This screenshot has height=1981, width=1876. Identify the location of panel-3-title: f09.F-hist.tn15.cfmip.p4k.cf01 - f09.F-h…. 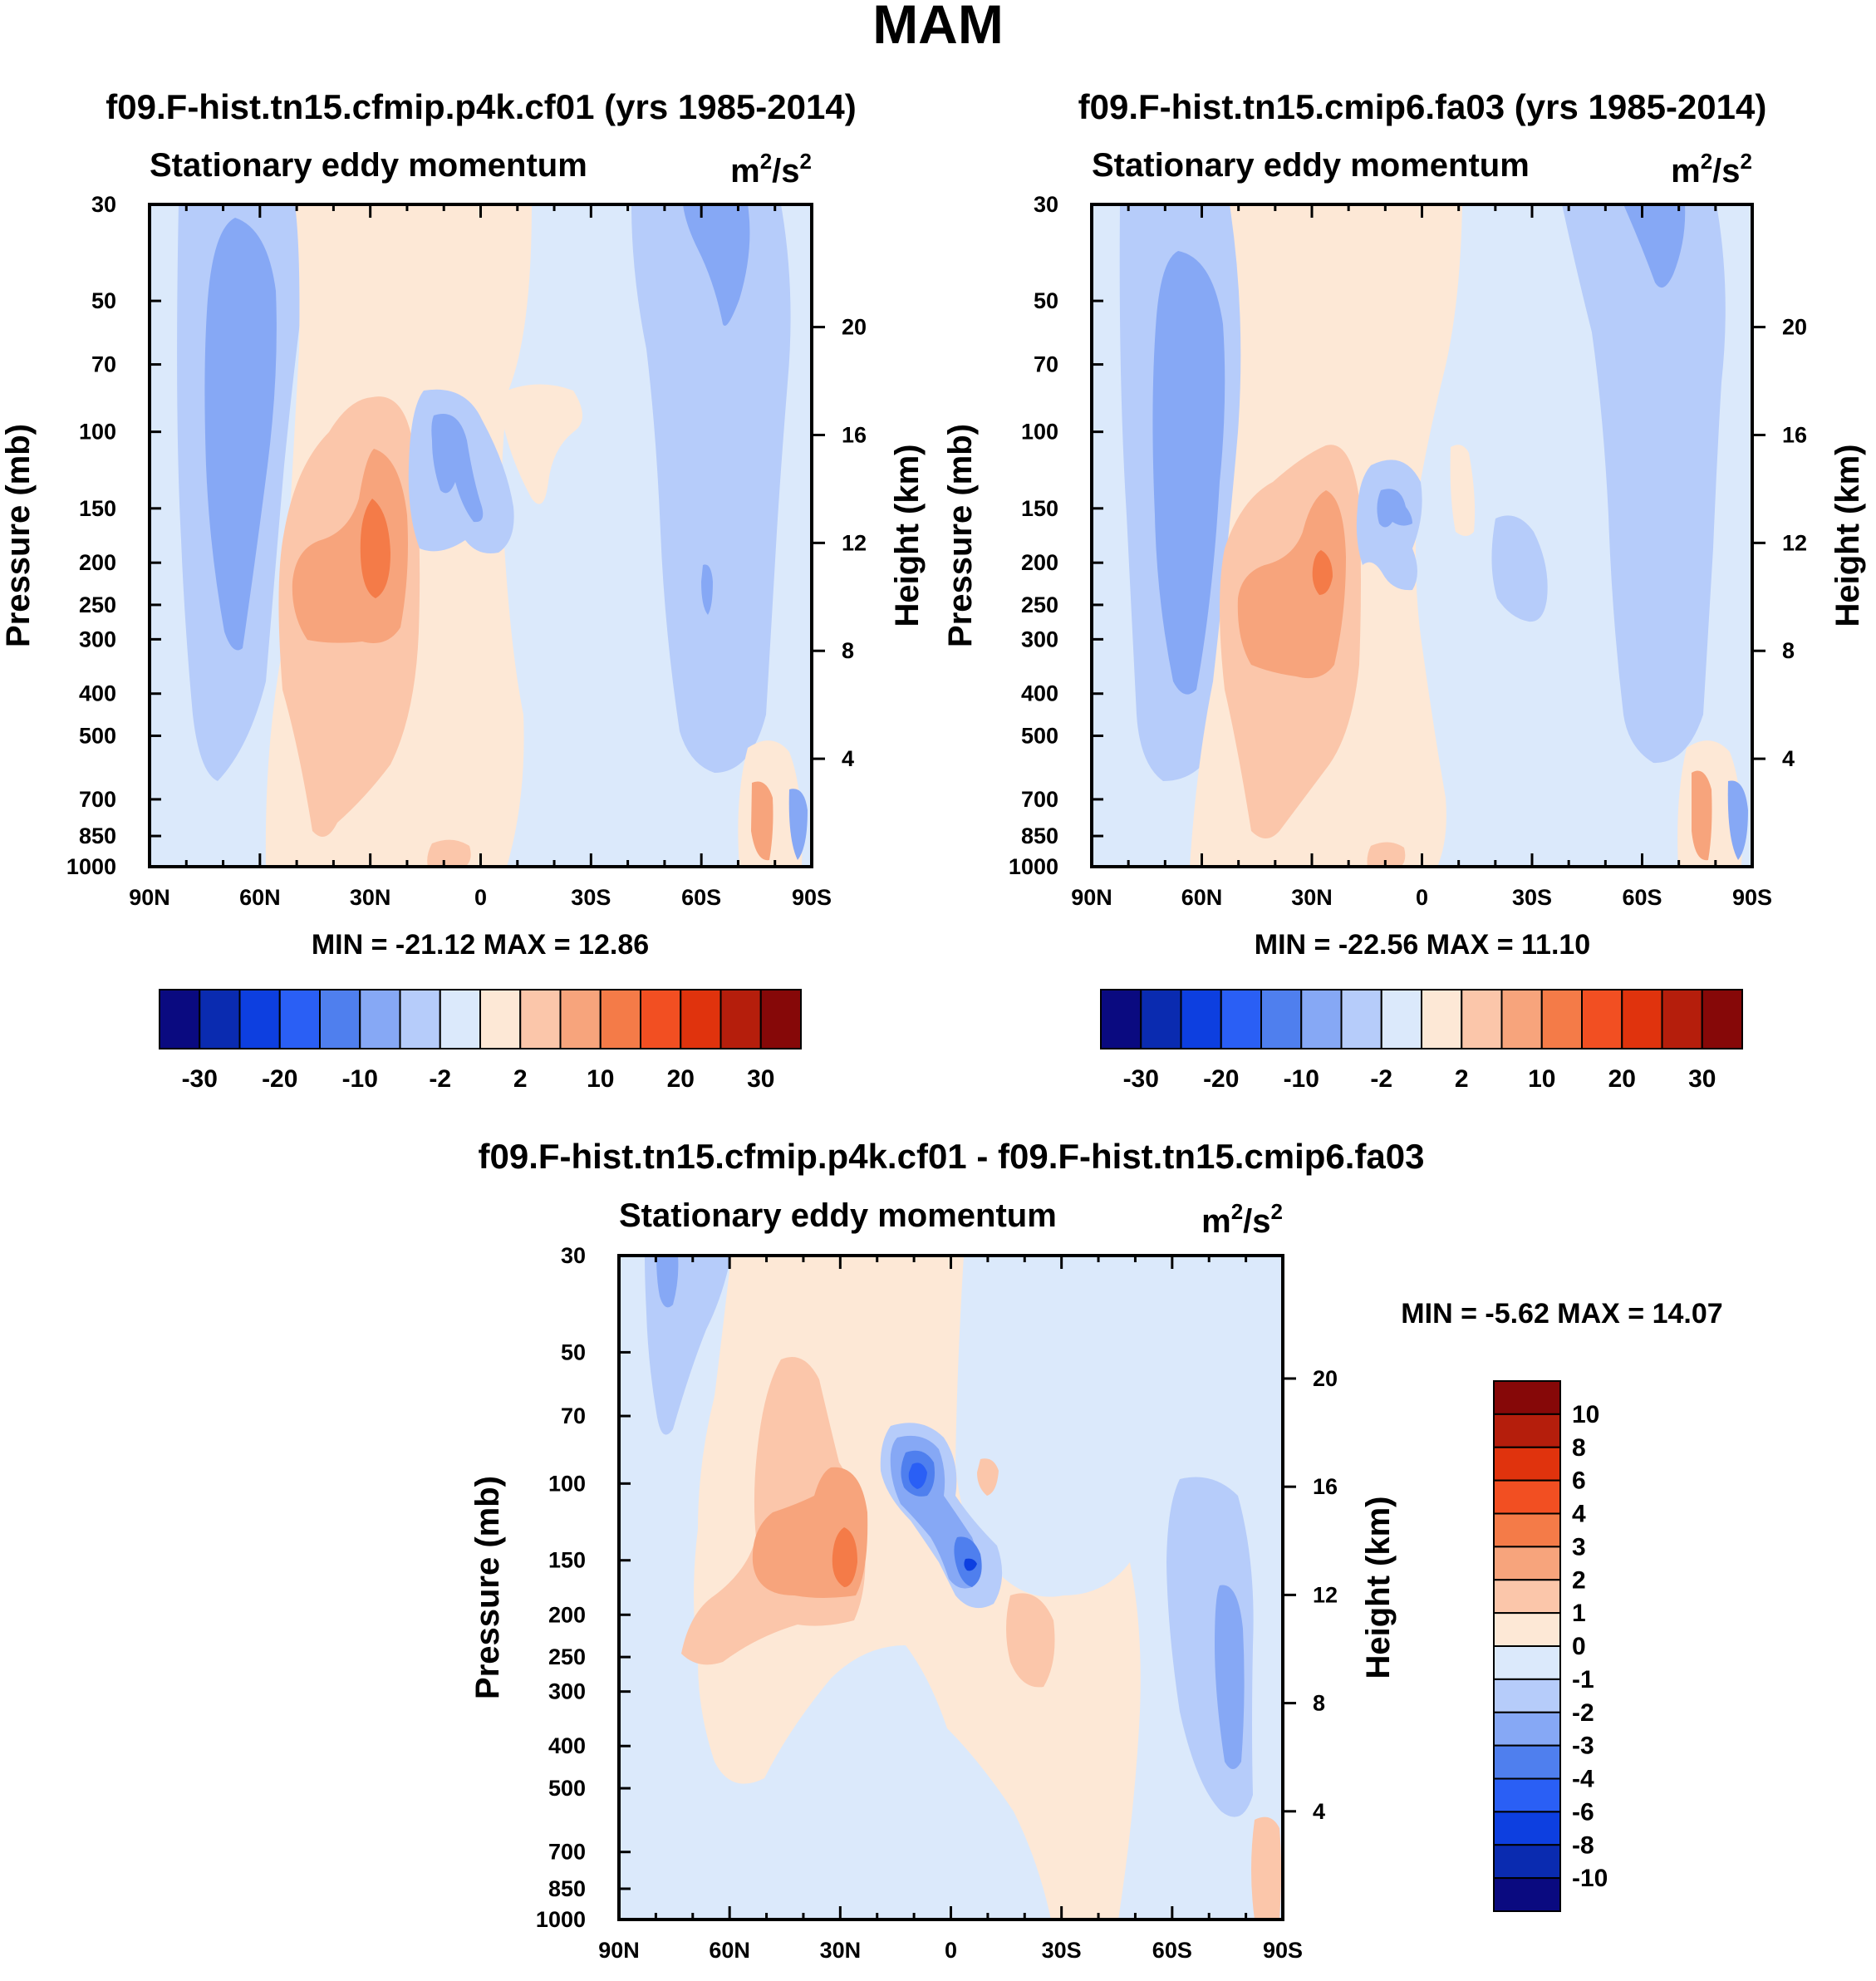
(952, 1156).